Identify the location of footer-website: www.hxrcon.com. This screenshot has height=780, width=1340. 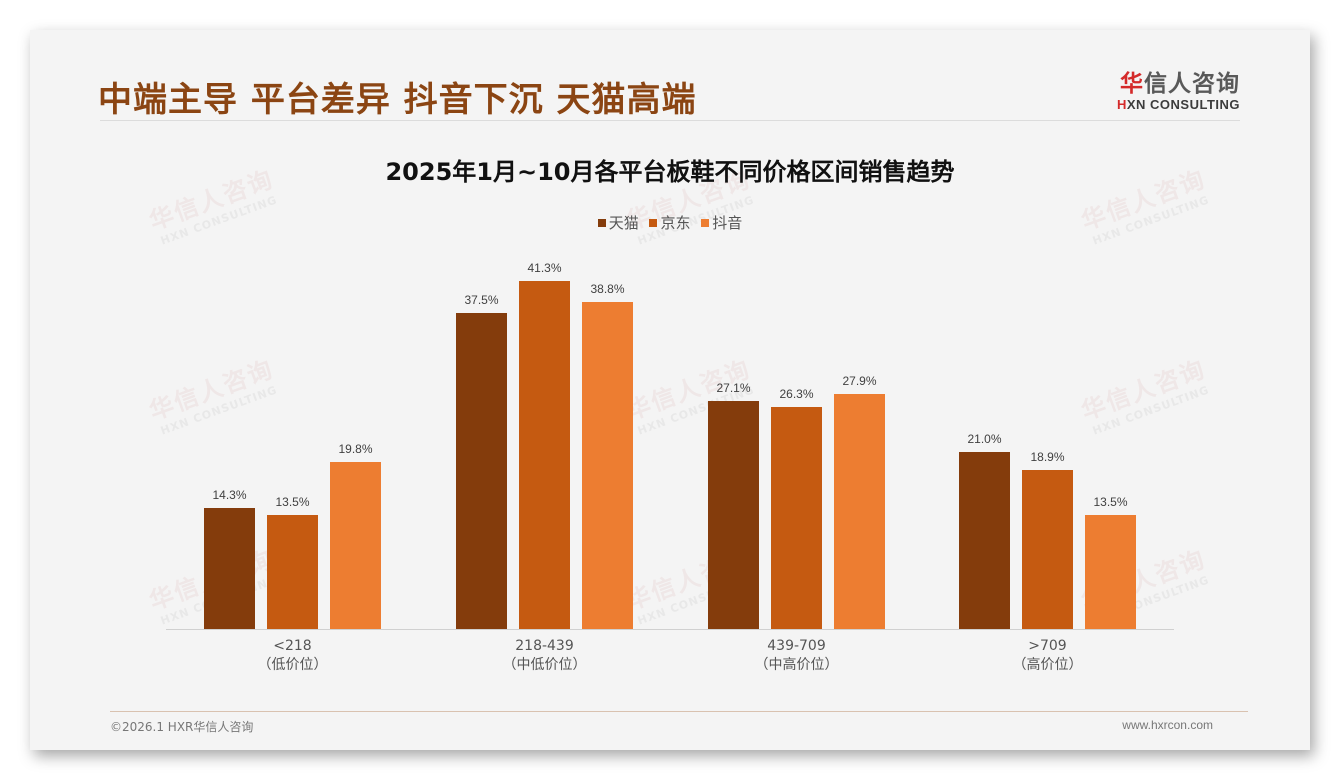
(1167, 725).